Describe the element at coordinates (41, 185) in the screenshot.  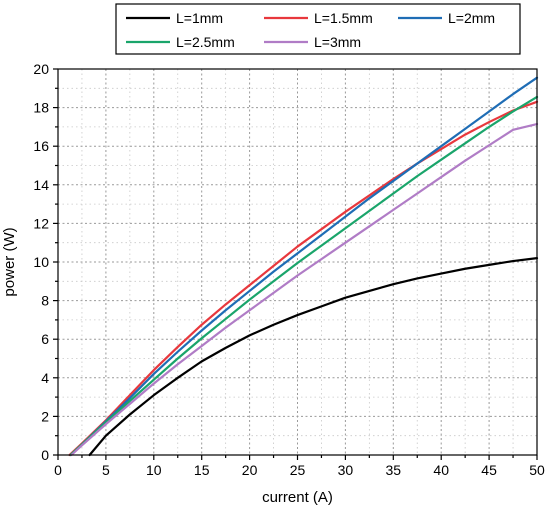
I see `y-tick-label: 14` at that location.